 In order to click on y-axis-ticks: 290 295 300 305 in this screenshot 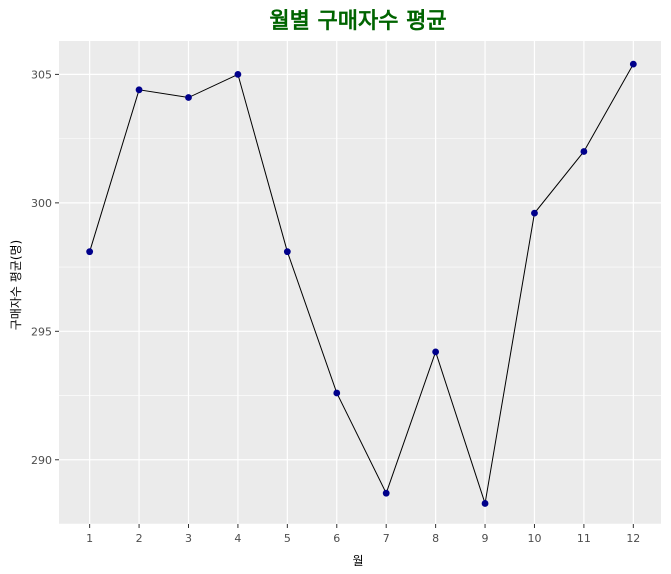, I will do `click(45, 267)`.